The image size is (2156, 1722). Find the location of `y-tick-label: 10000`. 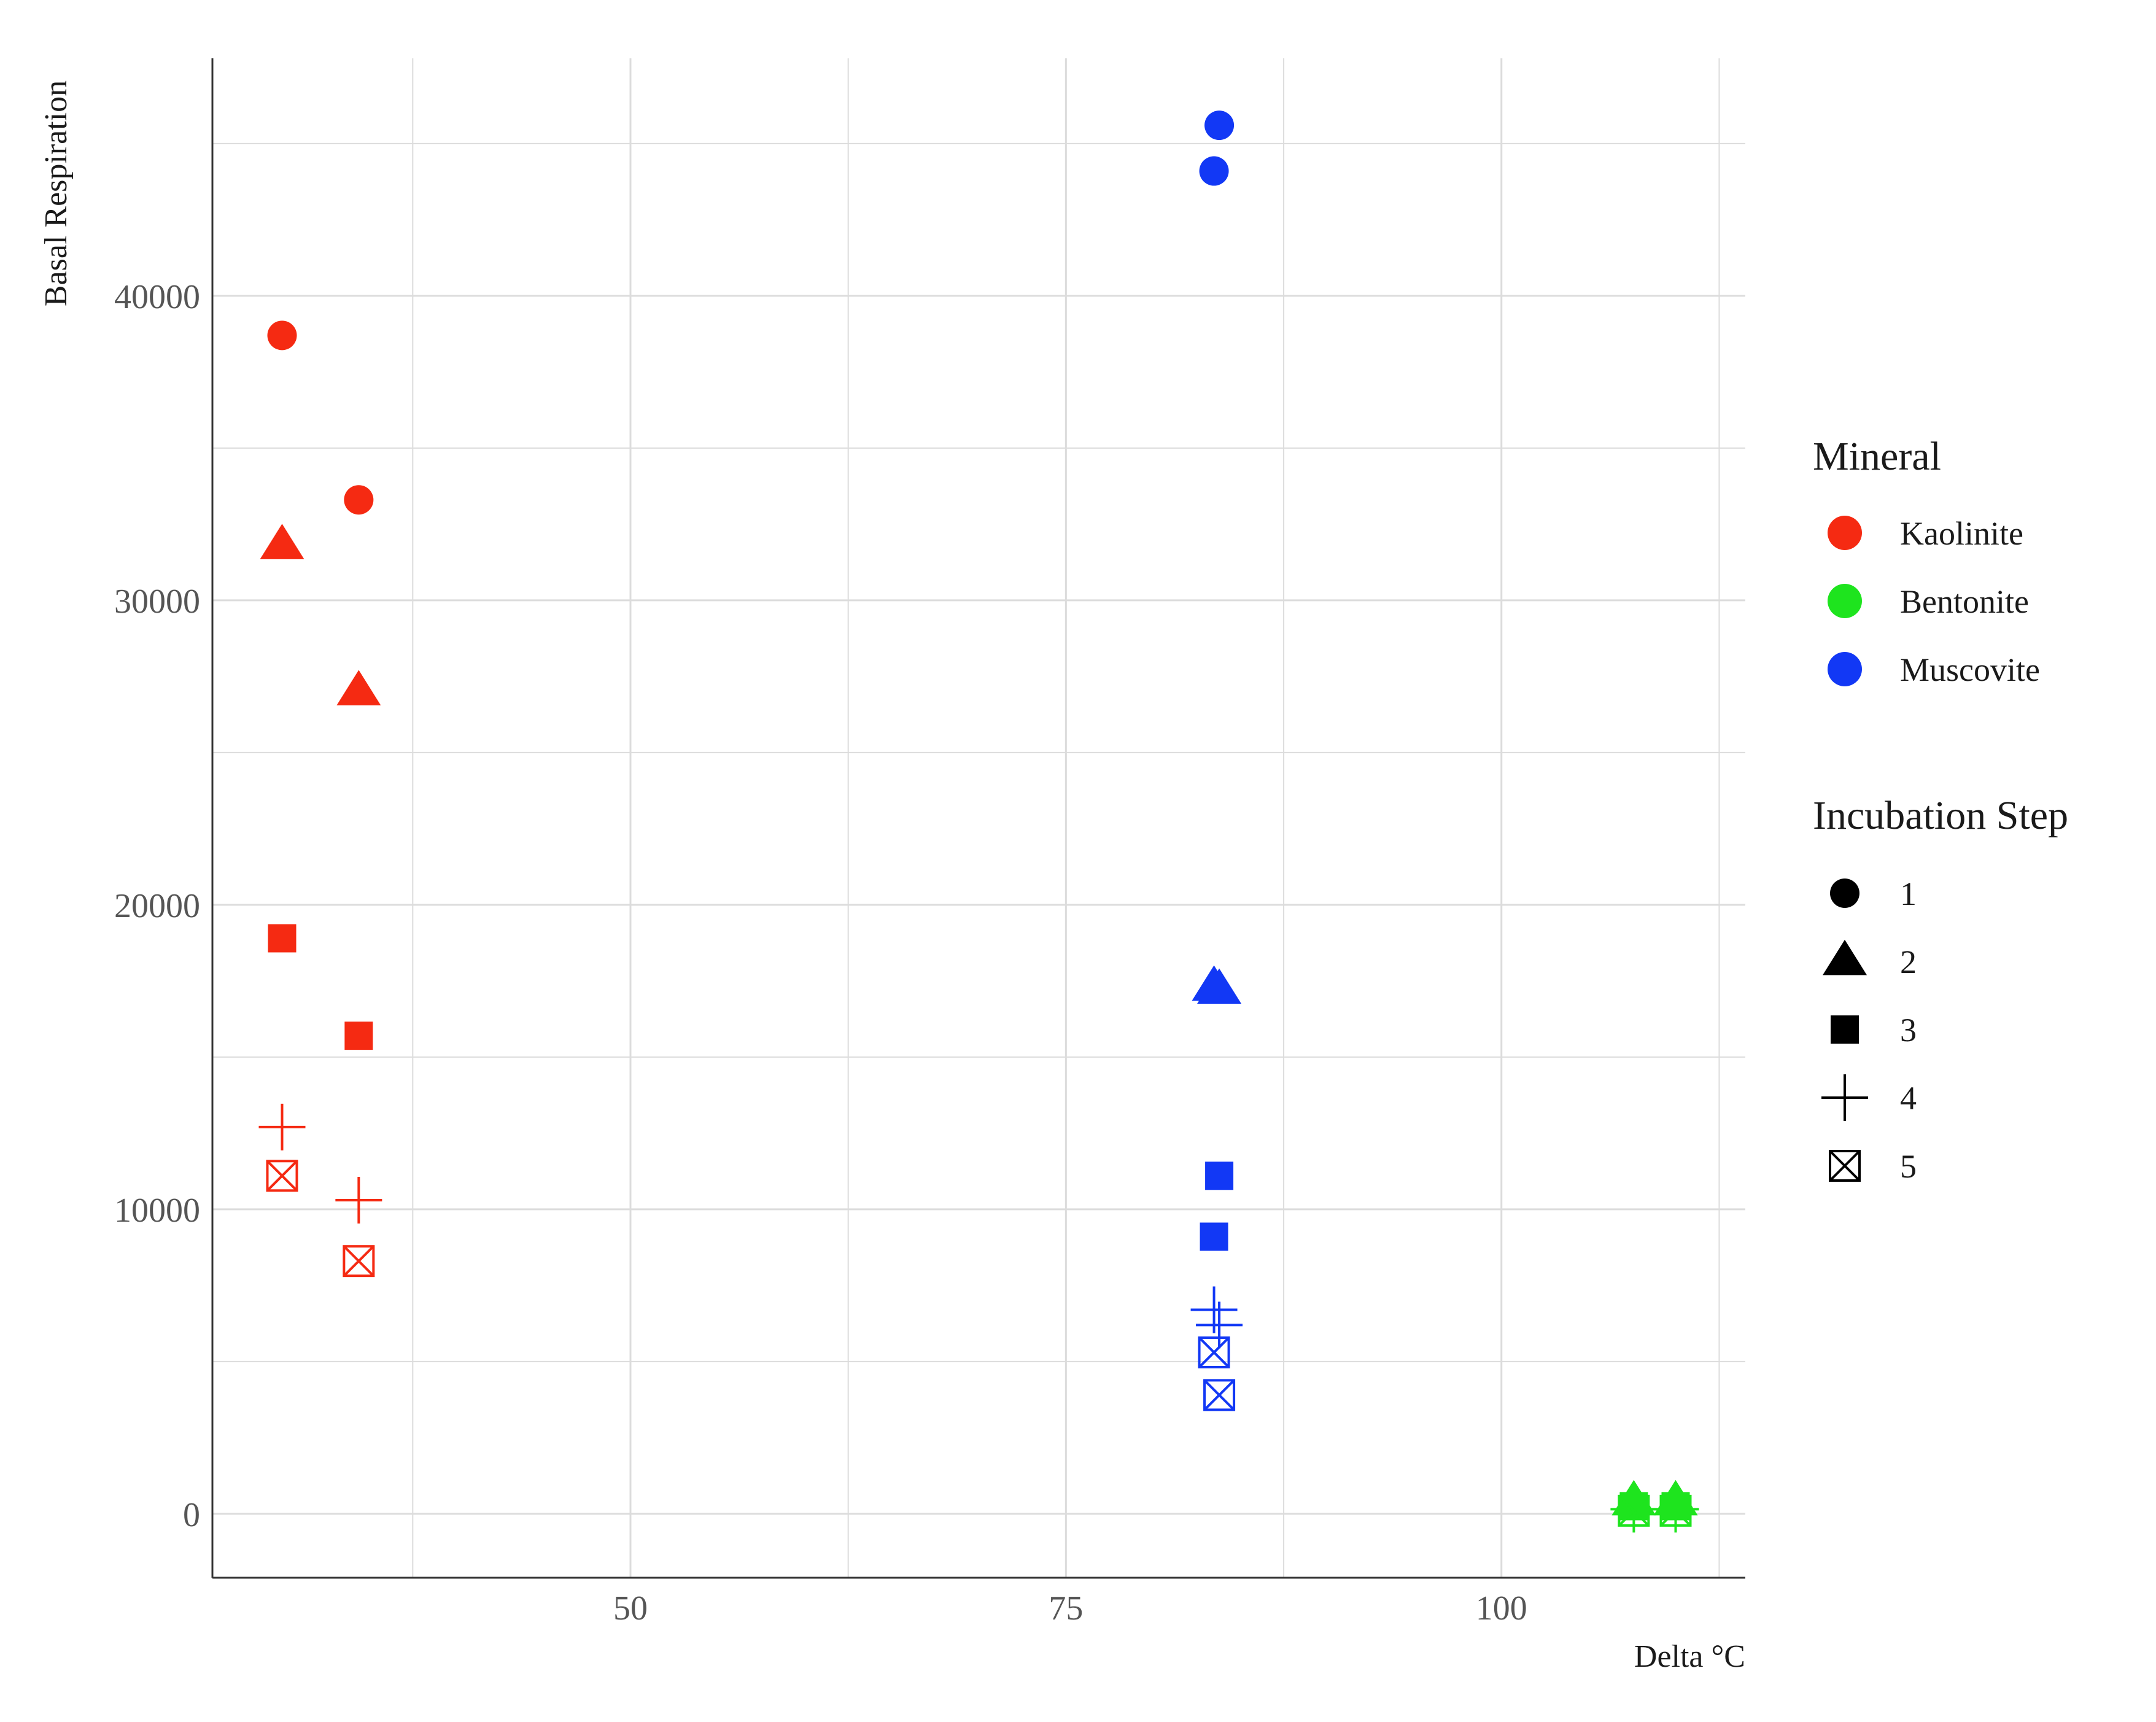

y-tick-label: 10000 is located at coordinates (157, 1211).